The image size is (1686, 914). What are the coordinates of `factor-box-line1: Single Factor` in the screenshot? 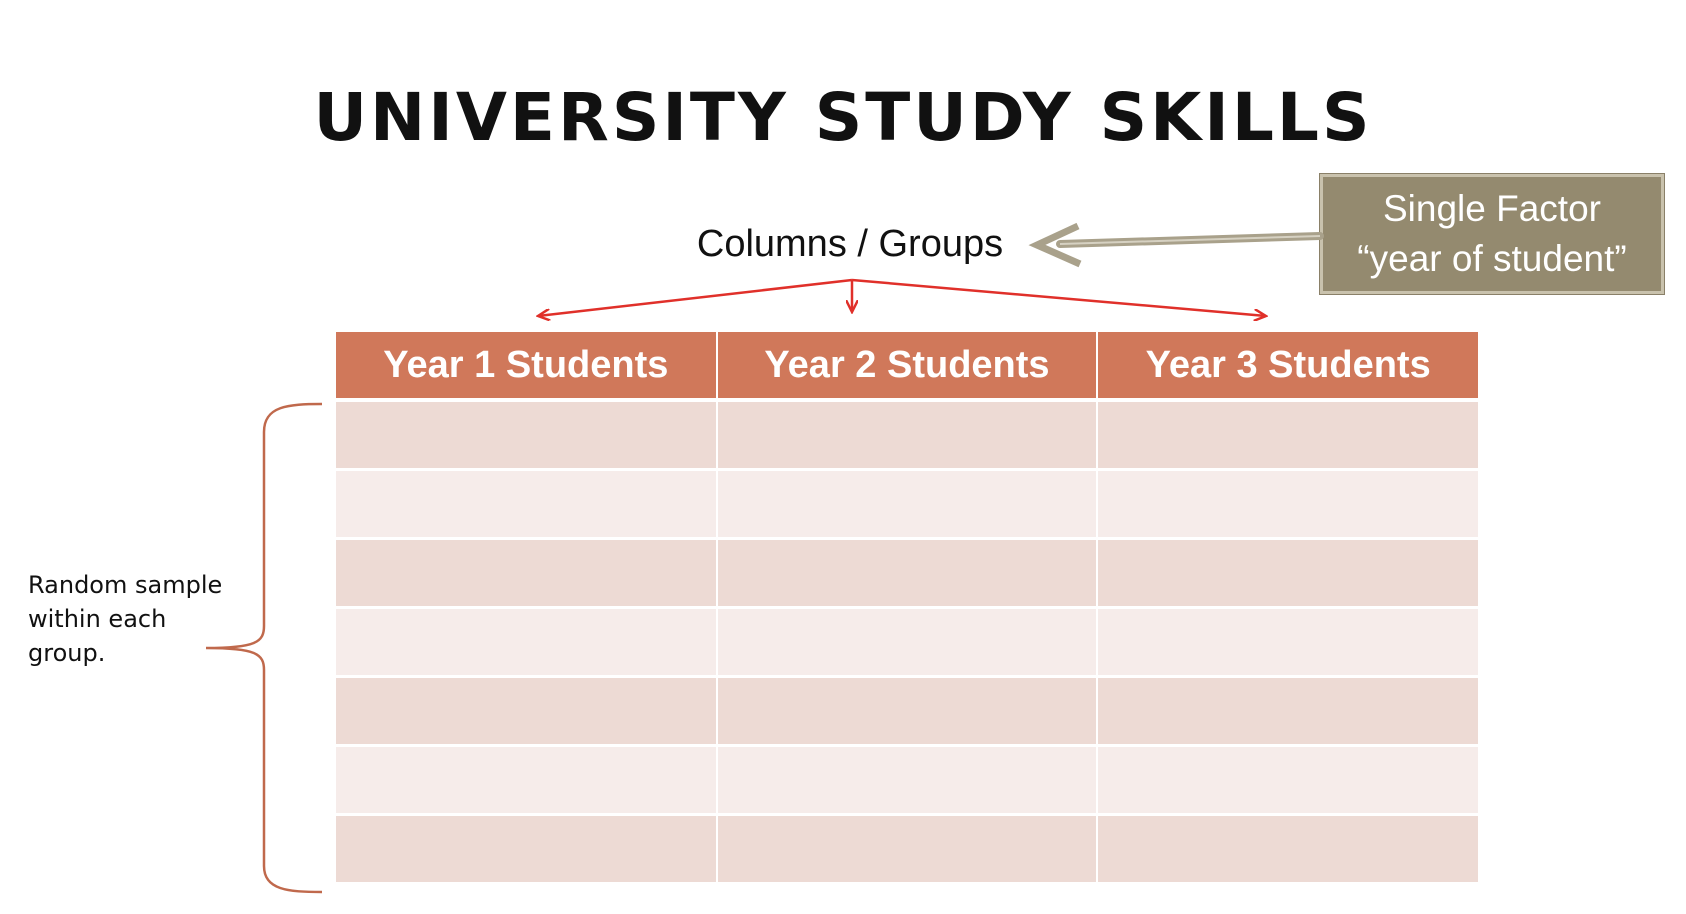 It's located at (1492, 208).